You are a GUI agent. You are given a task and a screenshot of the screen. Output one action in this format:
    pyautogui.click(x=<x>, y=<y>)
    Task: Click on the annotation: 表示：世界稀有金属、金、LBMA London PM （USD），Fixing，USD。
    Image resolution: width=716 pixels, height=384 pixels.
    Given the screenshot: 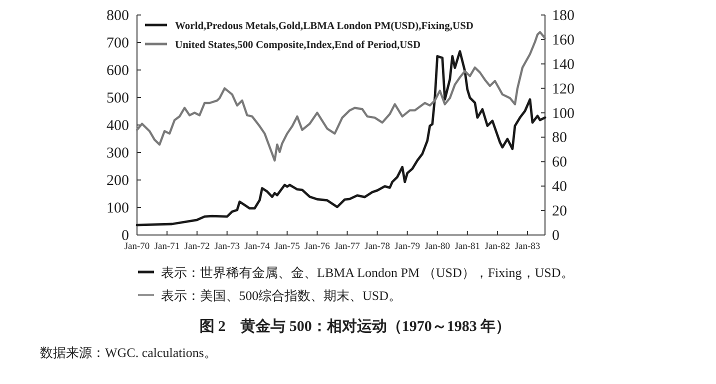 What is the action you would take?
    pyautogui.click(x=367, y=272)
    